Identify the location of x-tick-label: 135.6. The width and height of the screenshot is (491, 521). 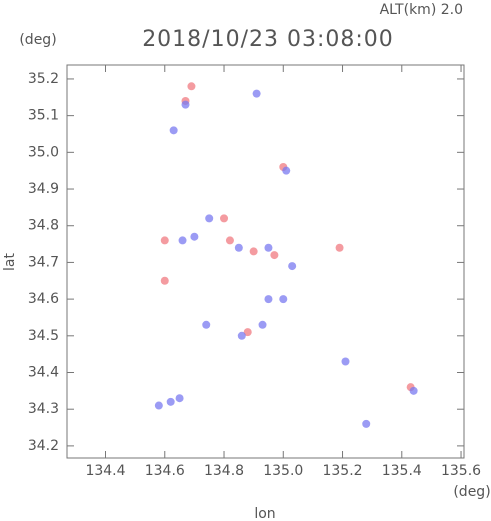
(461, 471).